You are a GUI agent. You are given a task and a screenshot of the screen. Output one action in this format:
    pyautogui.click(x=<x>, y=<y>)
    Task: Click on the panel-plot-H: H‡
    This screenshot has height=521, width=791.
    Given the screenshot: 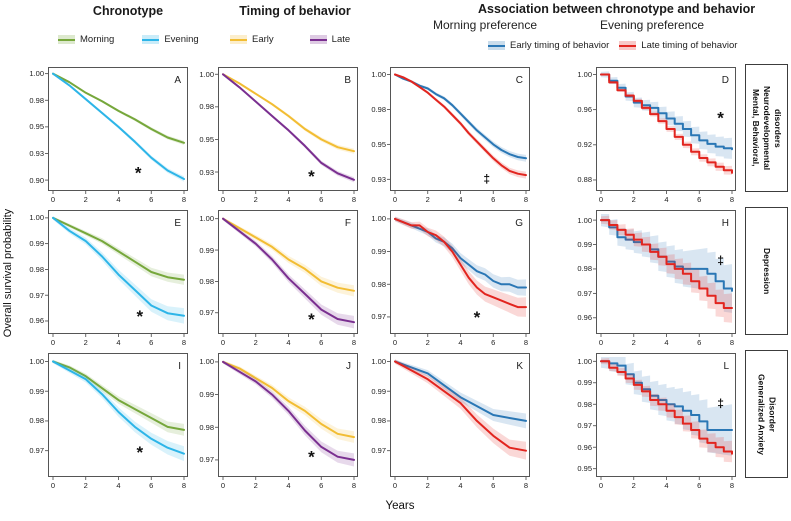 What is the action you would take?
    pyautogui.click(x=664, y=273)
    